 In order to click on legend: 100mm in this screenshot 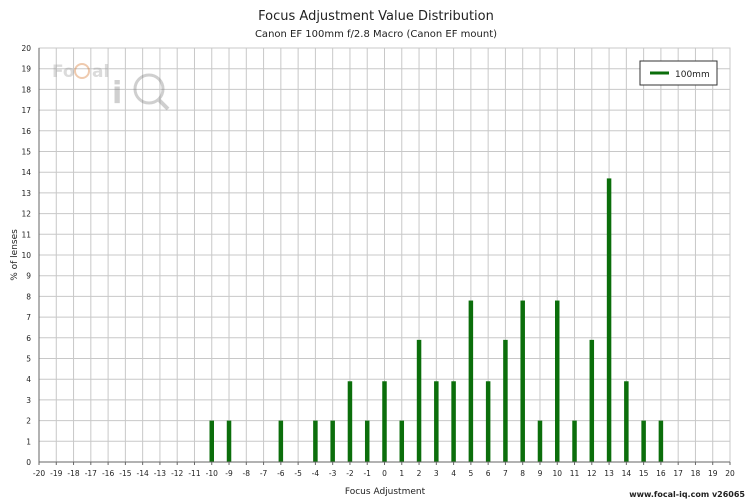, I will do `click(678, 73)`.